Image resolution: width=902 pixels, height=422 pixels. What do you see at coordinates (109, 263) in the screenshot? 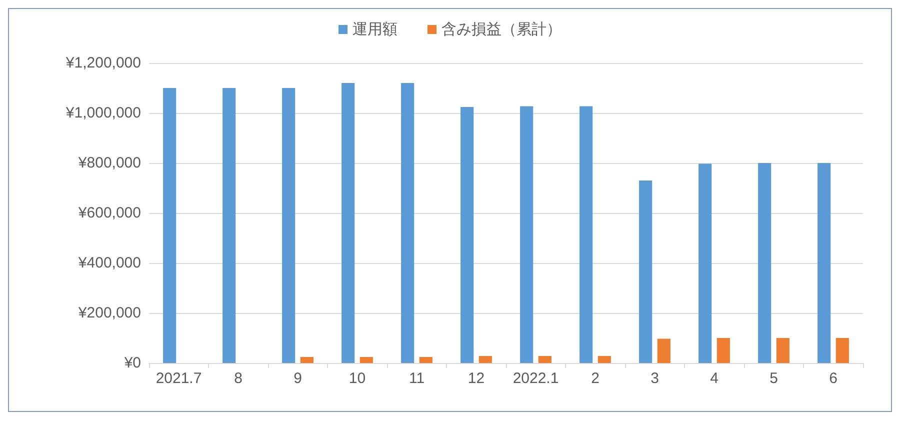
I see `y-tick-label: ¥400,000` at bounding box center [109, 263].